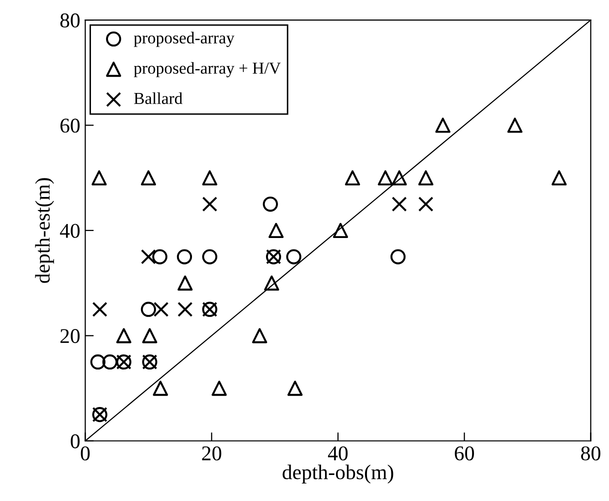  Describe the element at coordinates (158, 98) in the screenshot. I see `legend-label: Ballard` at that location.